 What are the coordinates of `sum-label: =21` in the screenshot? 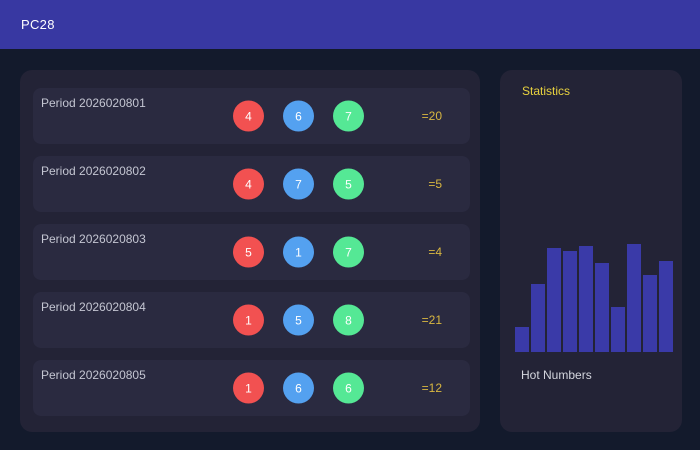 It's located at (431, 320).